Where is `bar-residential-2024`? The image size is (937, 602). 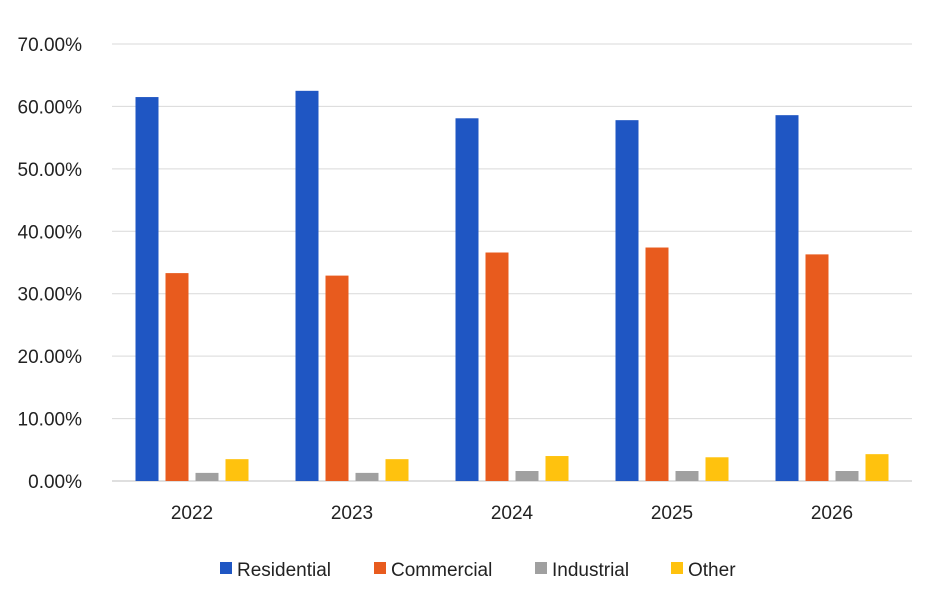 bar-residential-2024 is located at coordinates (467, 299).